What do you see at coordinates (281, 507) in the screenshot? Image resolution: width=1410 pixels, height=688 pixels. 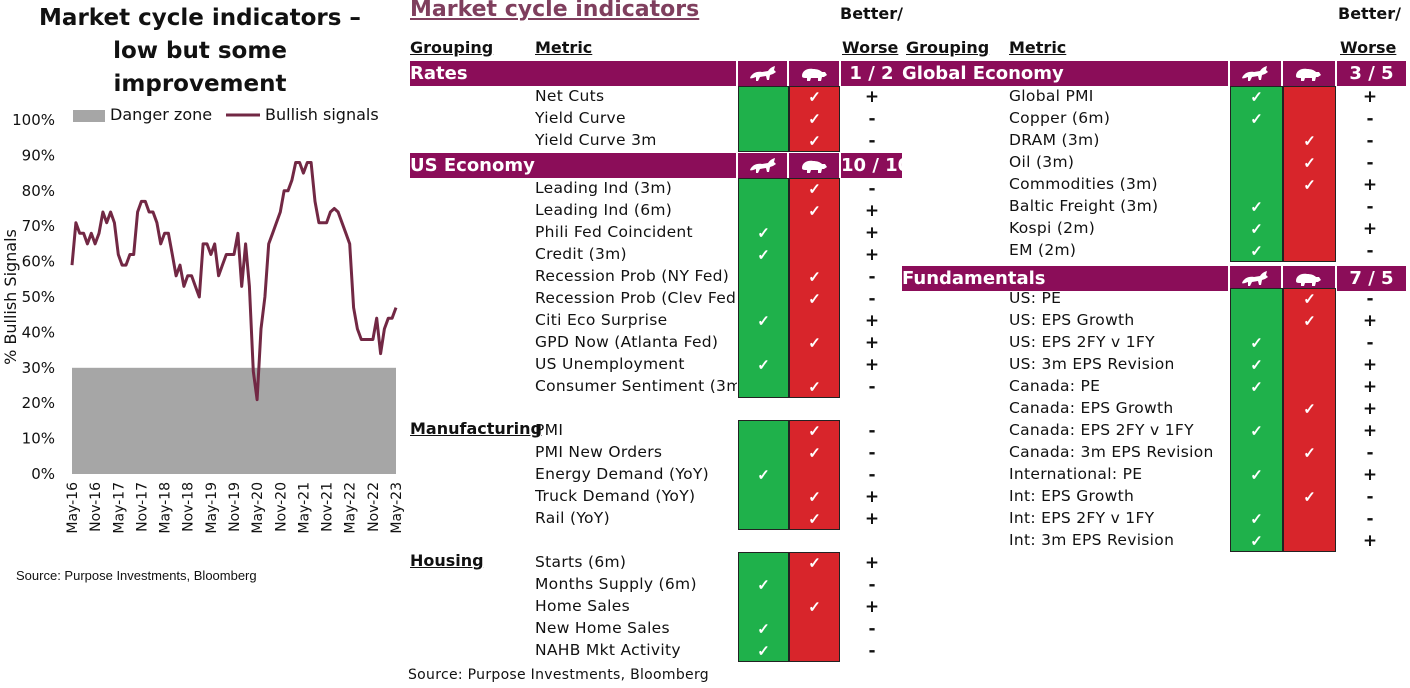 I see `x-tick-label: Nov-20` at bounding box center [281, 507].